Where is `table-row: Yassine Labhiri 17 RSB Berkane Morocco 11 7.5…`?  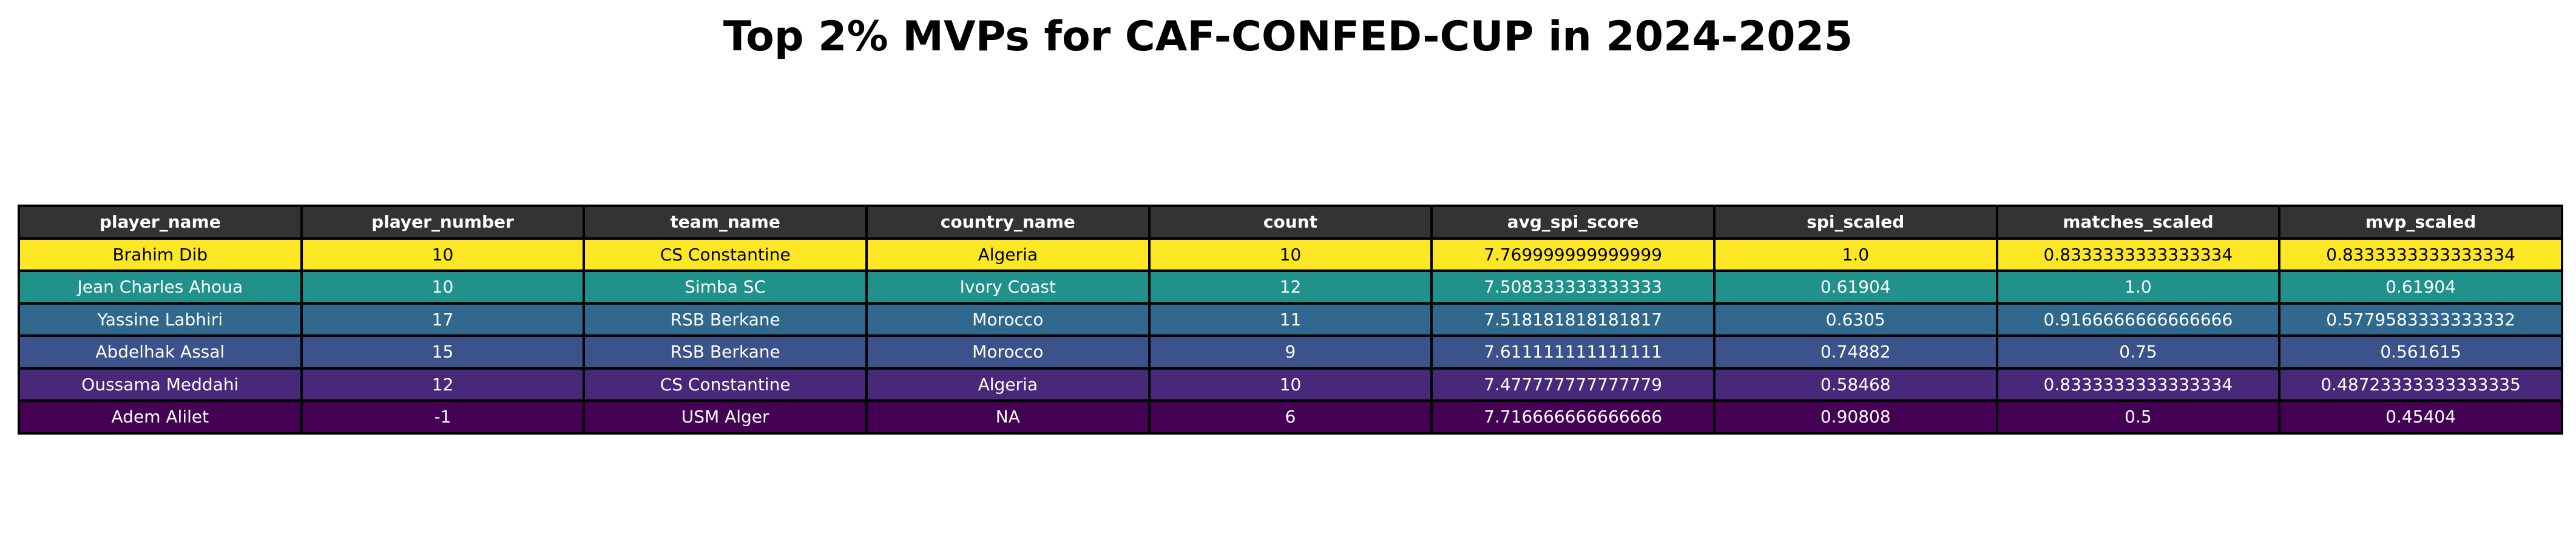 table-row: Yassine Labhiri 17 RSB Berkane Morocco 11 7.5… is located at coordinates (1290, 319).